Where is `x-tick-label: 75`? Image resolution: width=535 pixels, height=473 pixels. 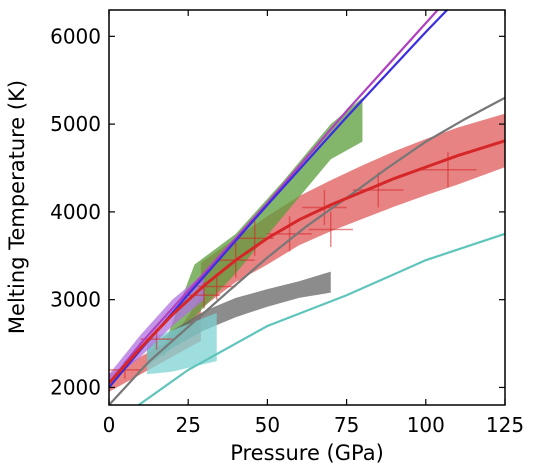 x-tick-label: 75 is located at coordinates (346, 425).